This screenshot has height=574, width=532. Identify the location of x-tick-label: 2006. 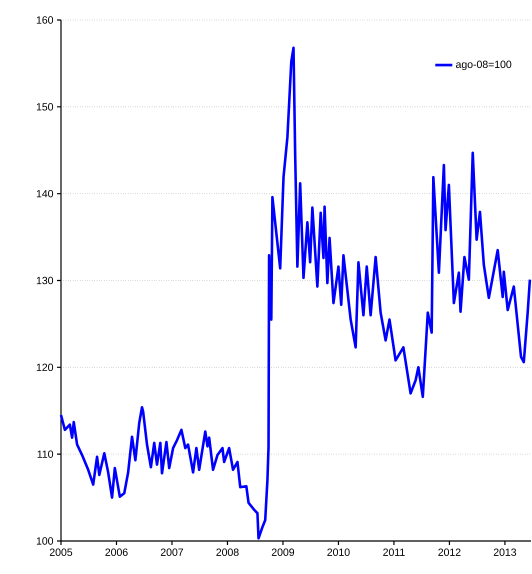
(117, 552).